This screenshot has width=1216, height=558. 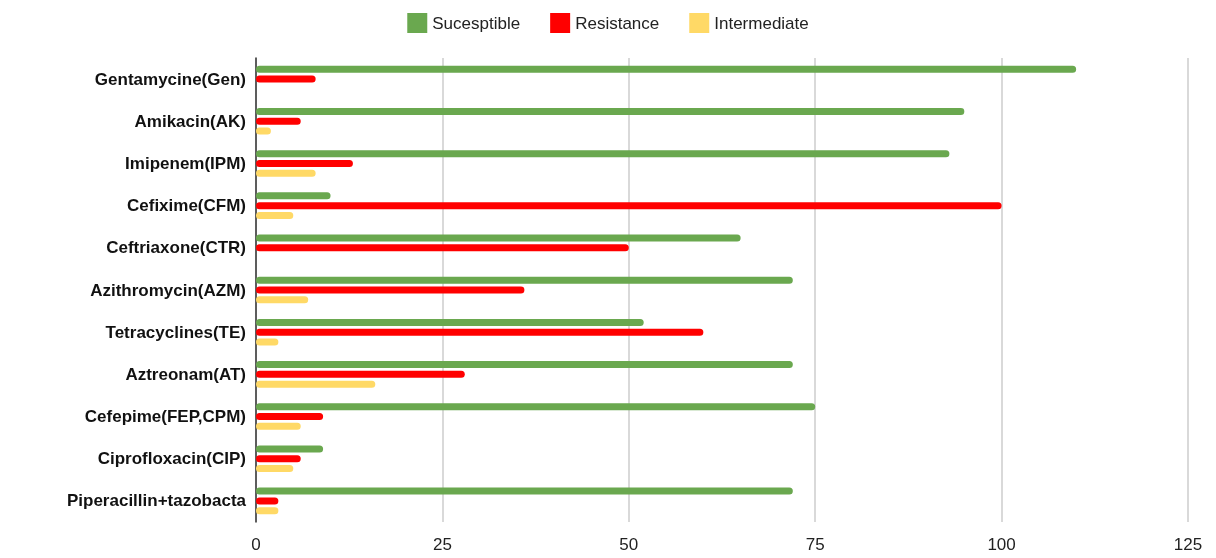 What do you see at coordinates (170, 79) in the screenshot?
I see `y-tick-label: Gentamycine(Gen)` at bounding box center [170, 79].